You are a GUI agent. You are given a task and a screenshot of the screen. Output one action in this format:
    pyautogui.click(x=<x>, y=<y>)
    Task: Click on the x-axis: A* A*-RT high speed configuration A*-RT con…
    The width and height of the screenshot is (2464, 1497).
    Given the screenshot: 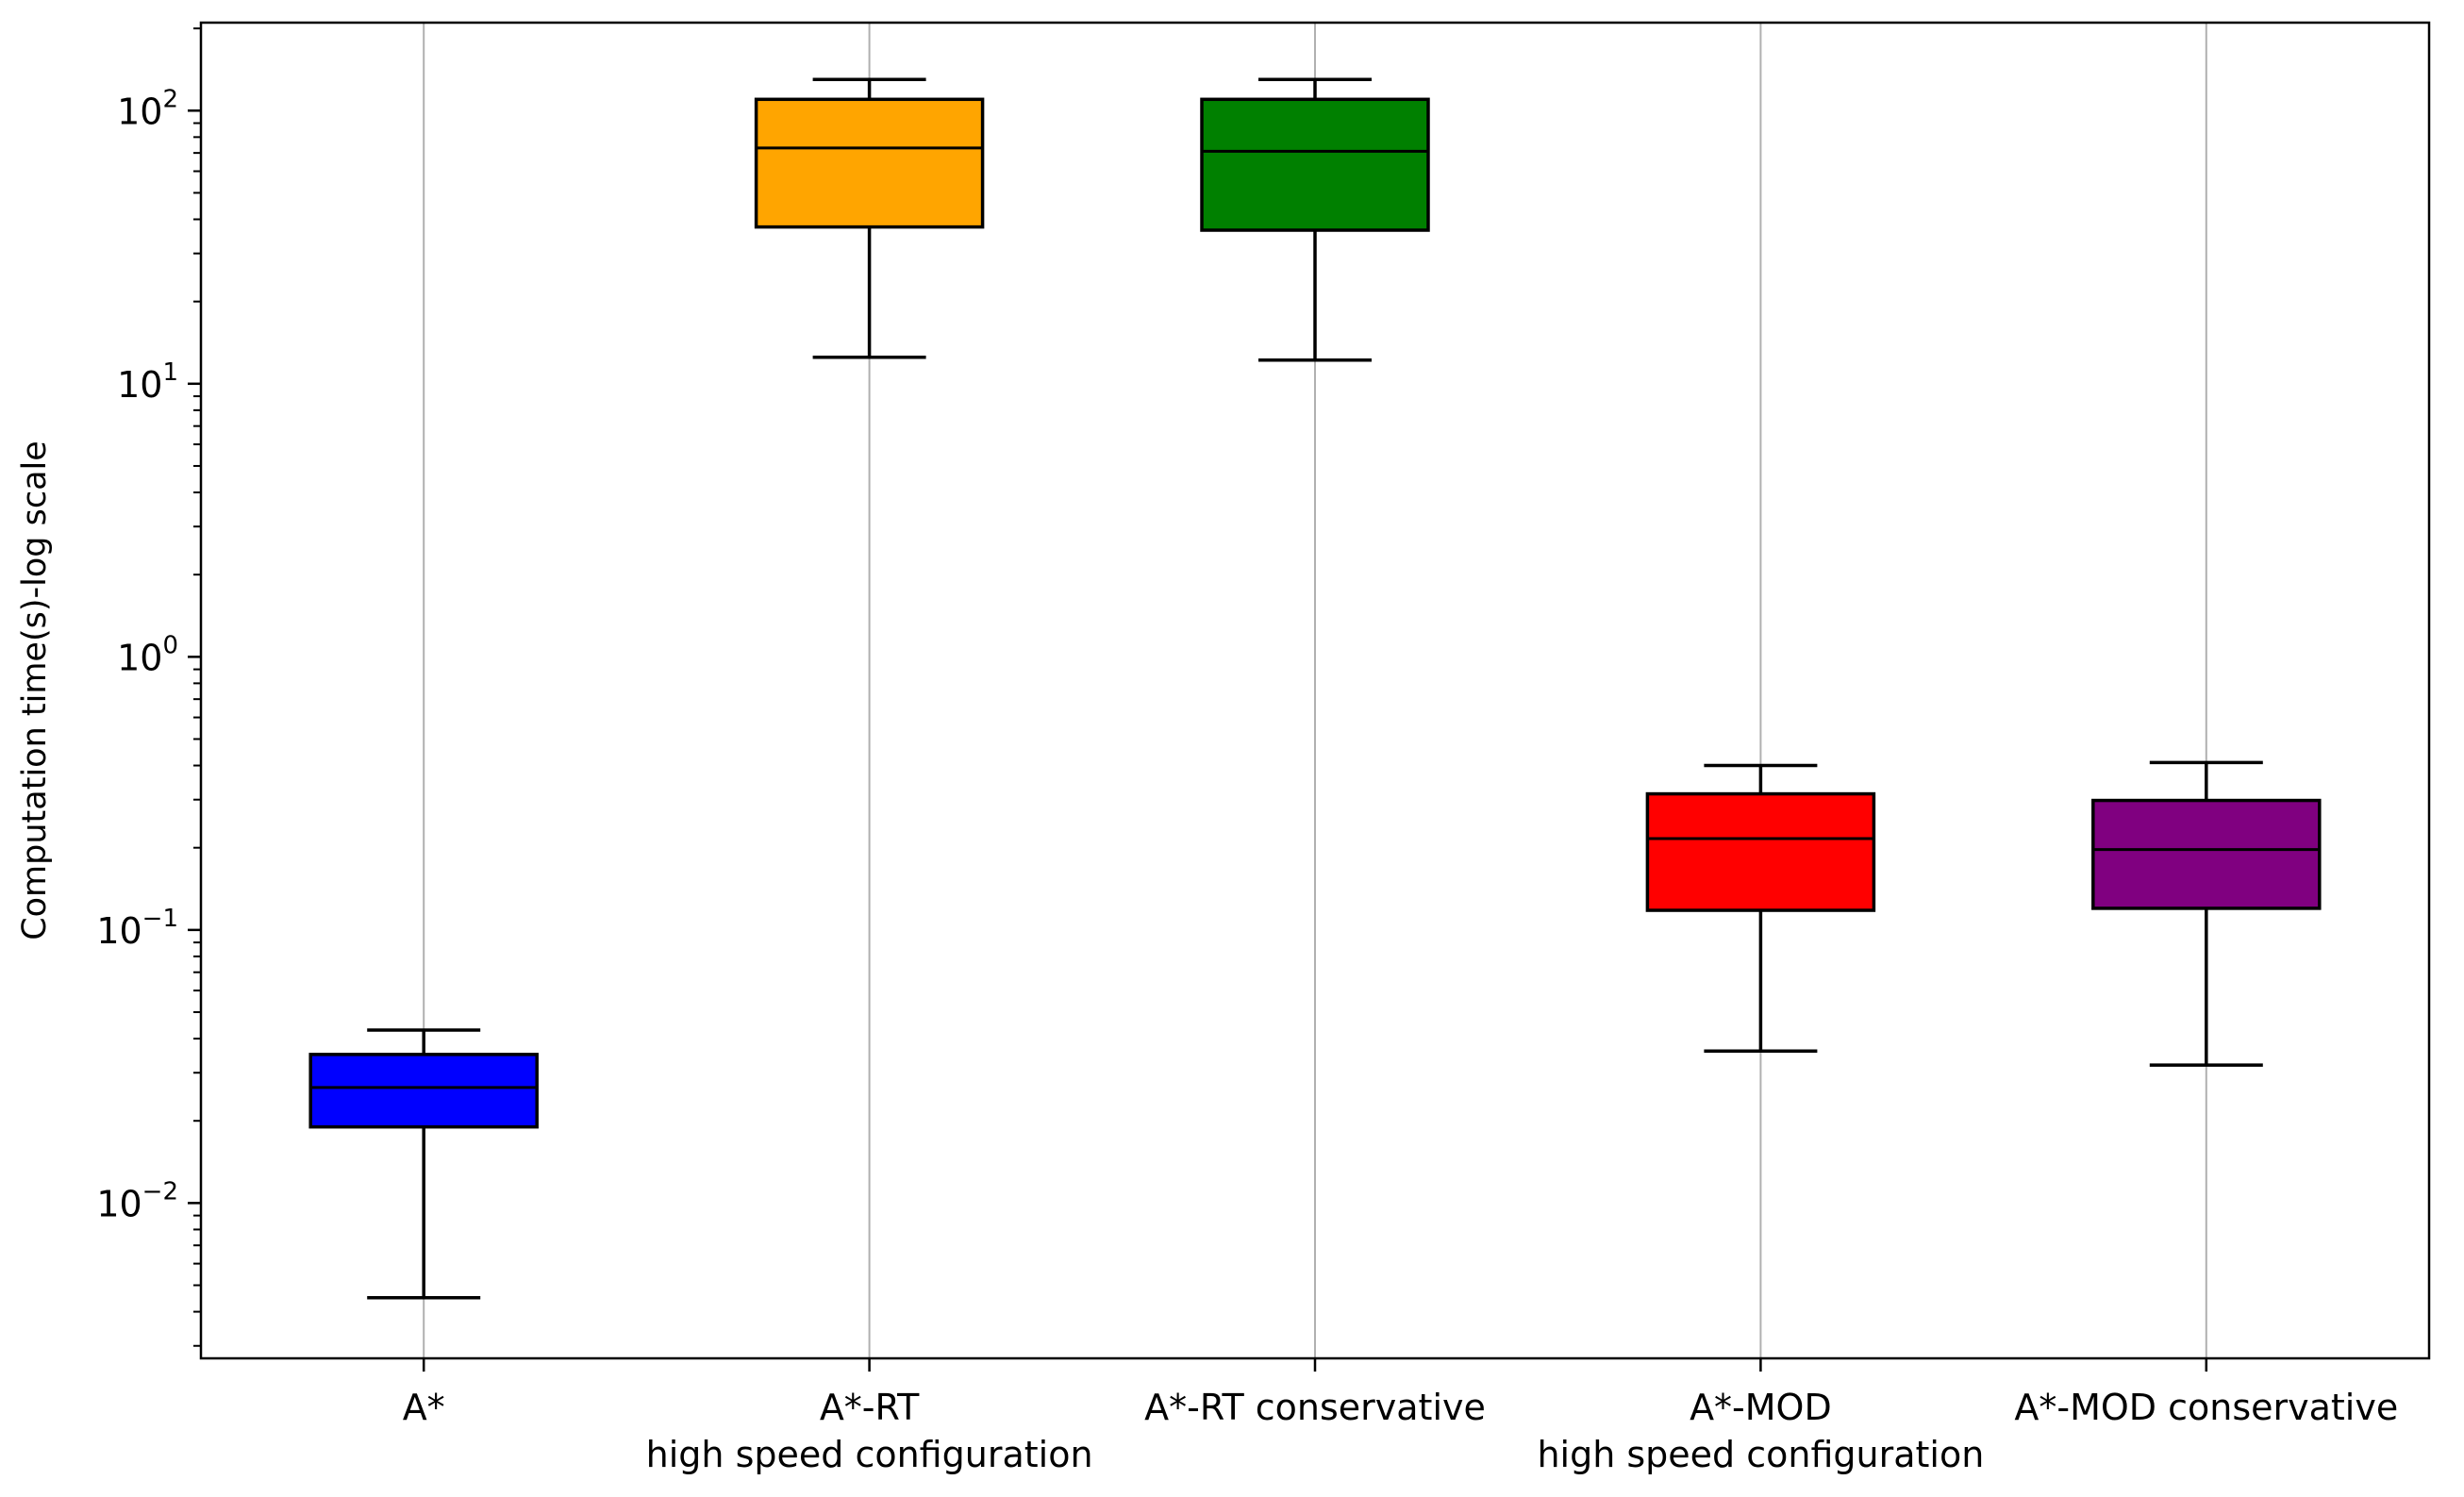 What is the action you would take?
    pyautogui.click(x=1401, y=1416)
    